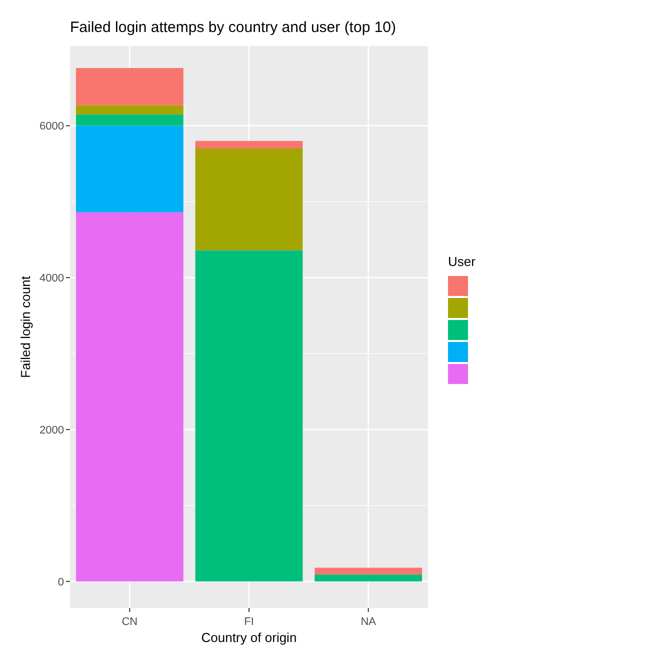 The image size is (648, 646). I want to click on y-axis-title: Failed login count, so click(25, 327).